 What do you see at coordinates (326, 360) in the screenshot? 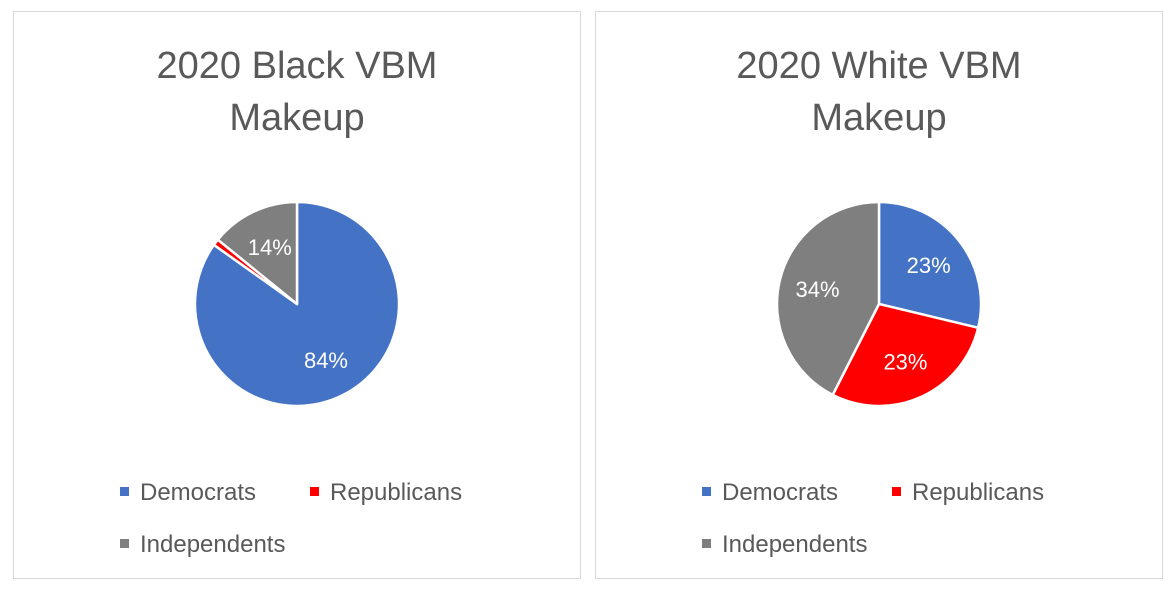
I see `data-label-democrats: 84%` at bounding box center [326, 360].